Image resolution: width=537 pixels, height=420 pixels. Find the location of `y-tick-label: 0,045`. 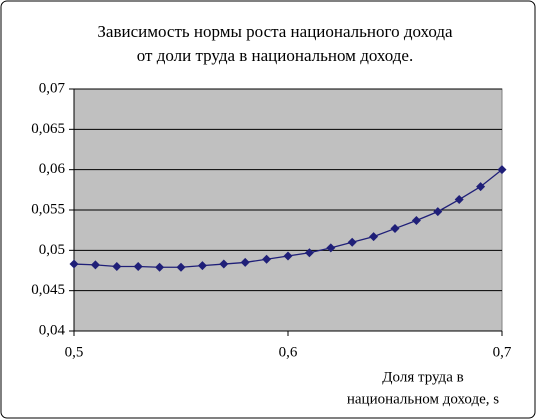

y-tick-label: 0,045 is located at coordinates (48, 290).